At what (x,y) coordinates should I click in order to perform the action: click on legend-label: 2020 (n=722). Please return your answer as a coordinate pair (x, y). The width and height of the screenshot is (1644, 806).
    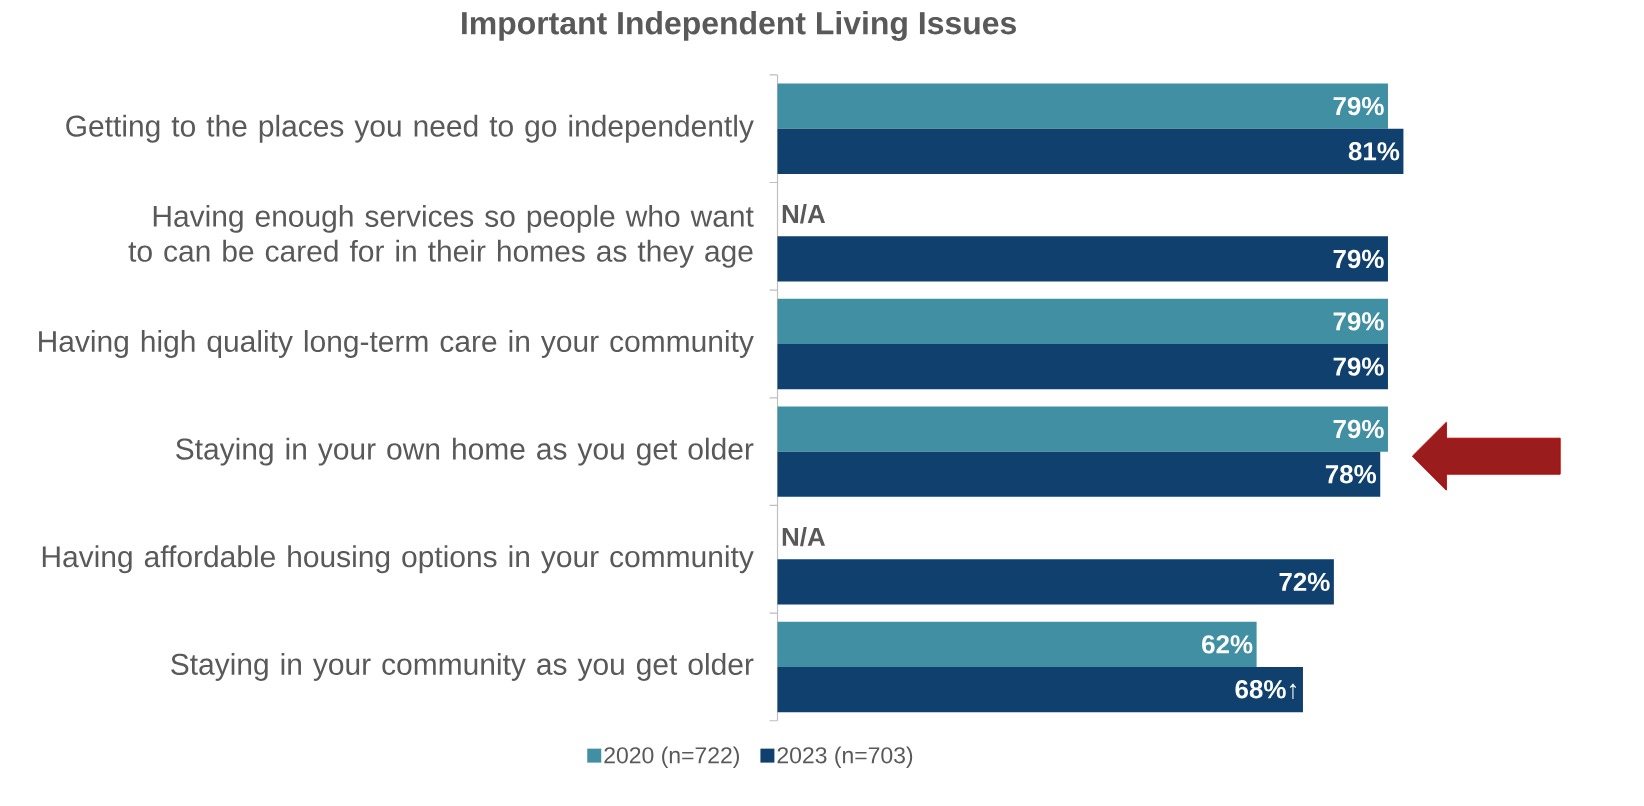
    Looking at the image, I should click on (671, 757).